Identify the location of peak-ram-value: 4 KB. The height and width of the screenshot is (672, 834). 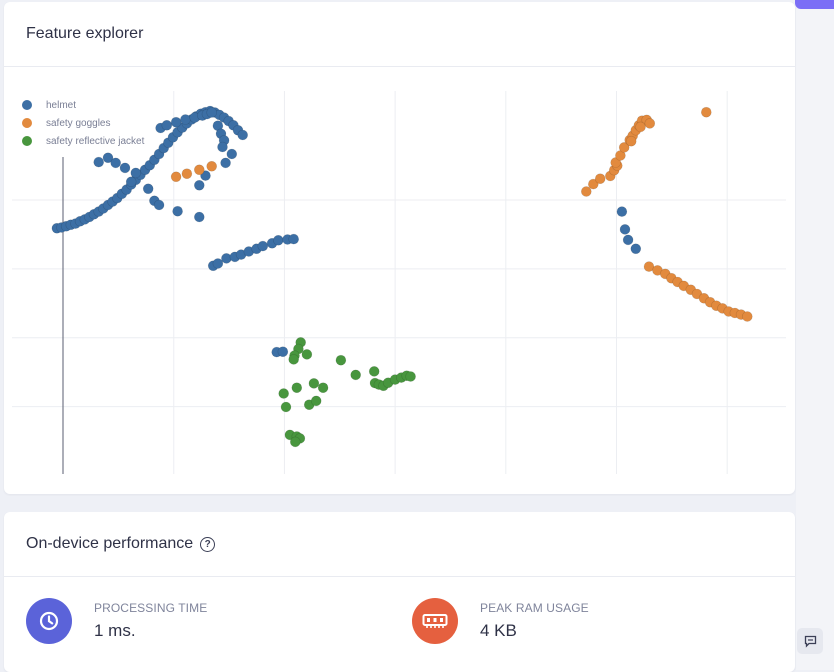
(498, 630).